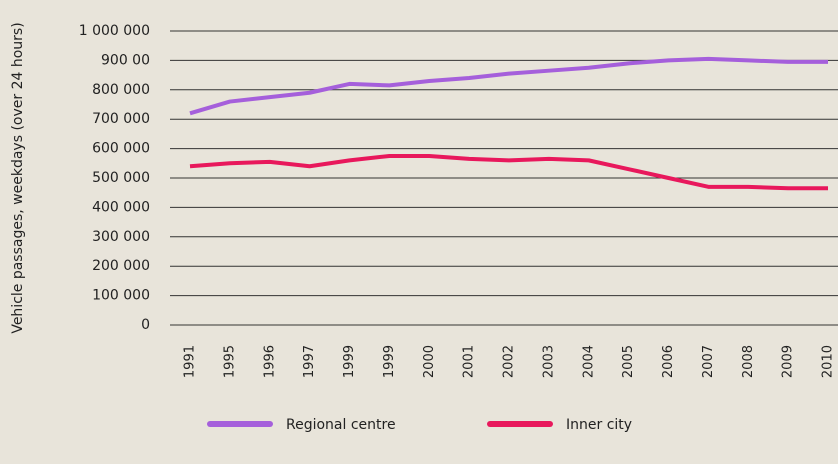  What do you see at coordinates (125, 60) in the screenshot?
I see `y-tick-label: 900 00` at bounding box center [125, 60].